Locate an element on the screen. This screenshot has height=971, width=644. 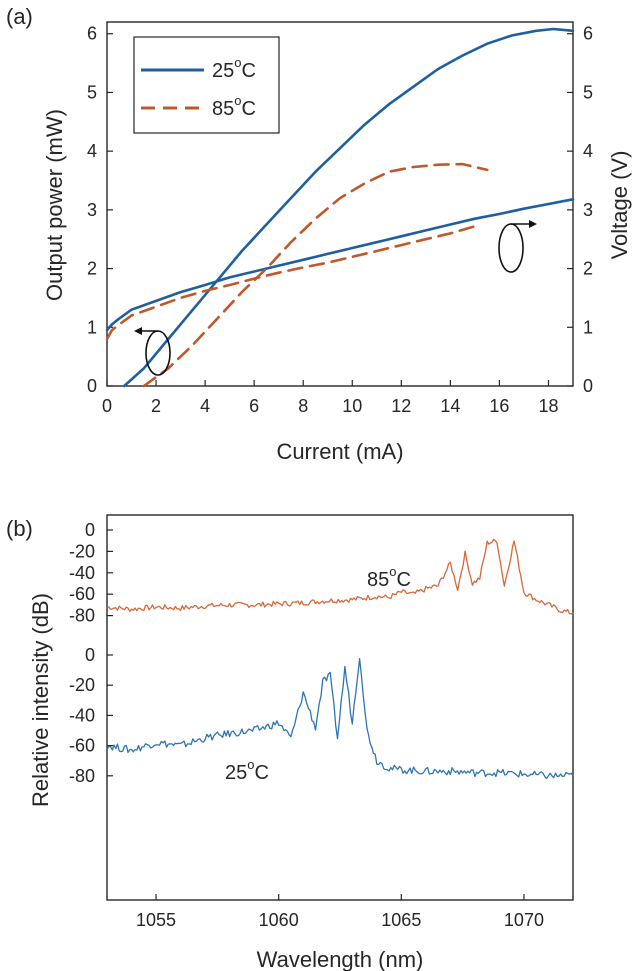
panel-a-y-tick-label: 6 is located at coordinates (92, 34).